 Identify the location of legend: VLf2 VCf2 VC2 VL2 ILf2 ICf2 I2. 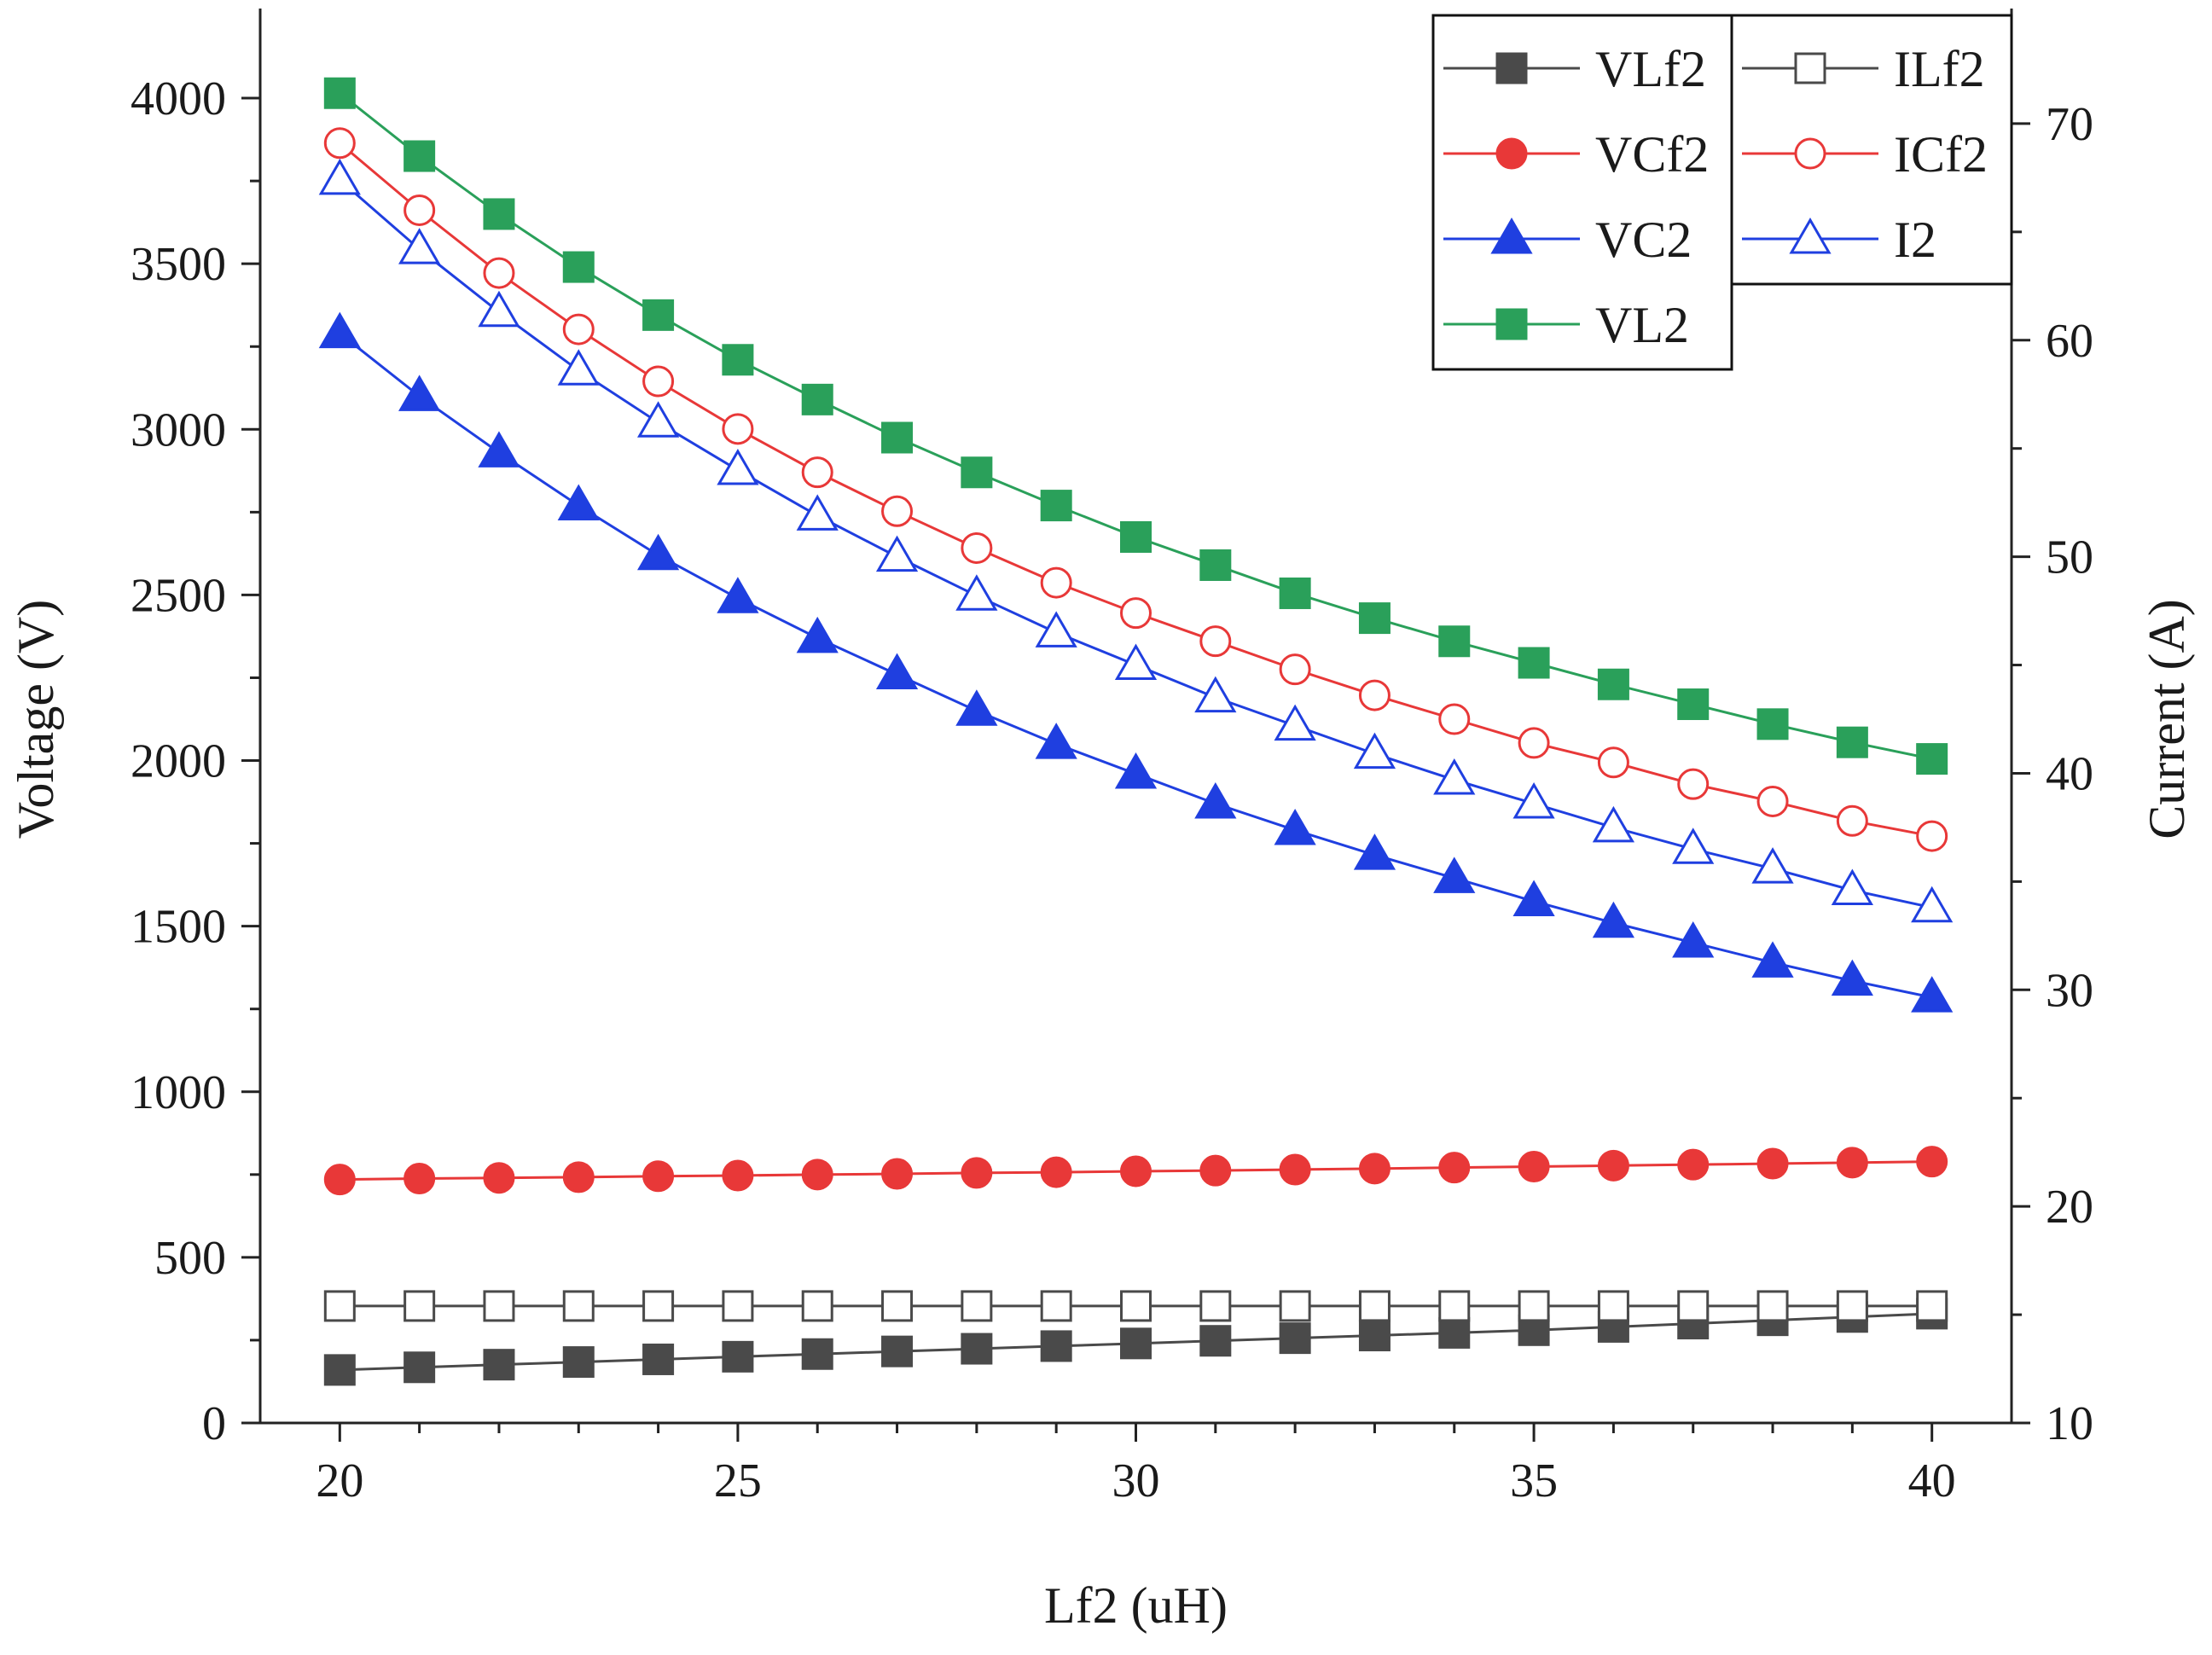
(1722, 192).